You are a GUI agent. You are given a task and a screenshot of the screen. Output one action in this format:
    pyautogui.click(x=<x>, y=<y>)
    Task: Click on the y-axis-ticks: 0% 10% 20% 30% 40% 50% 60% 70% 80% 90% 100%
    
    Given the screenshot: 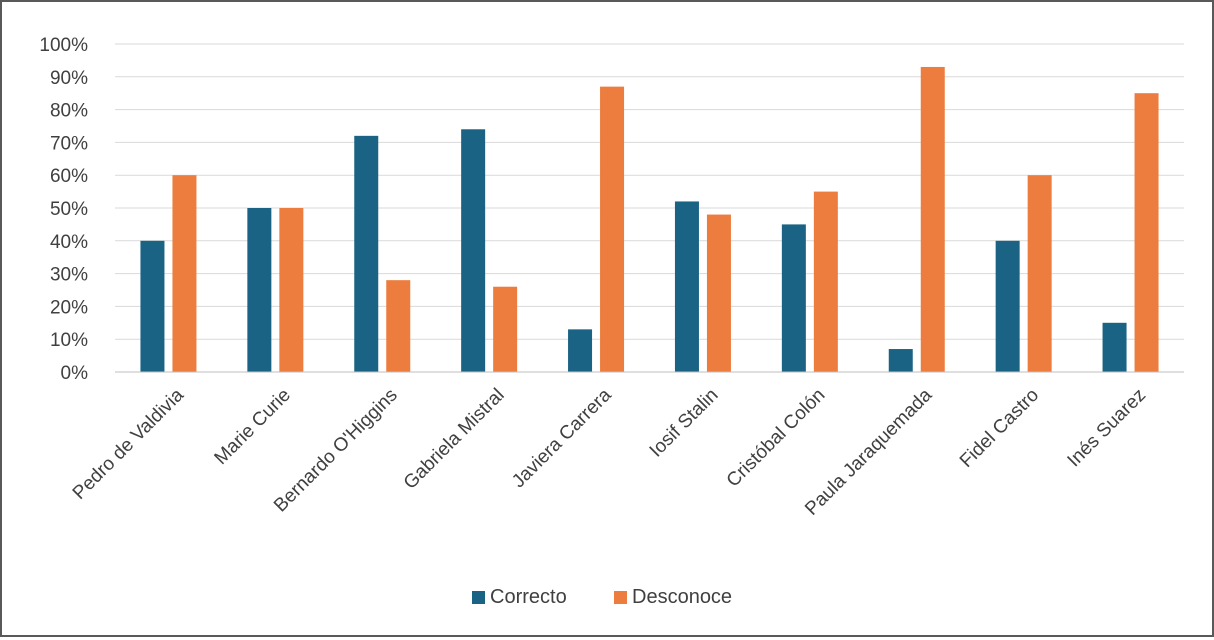 What is the action you would take?
    pyautogui.click(x=63, y=209)
    